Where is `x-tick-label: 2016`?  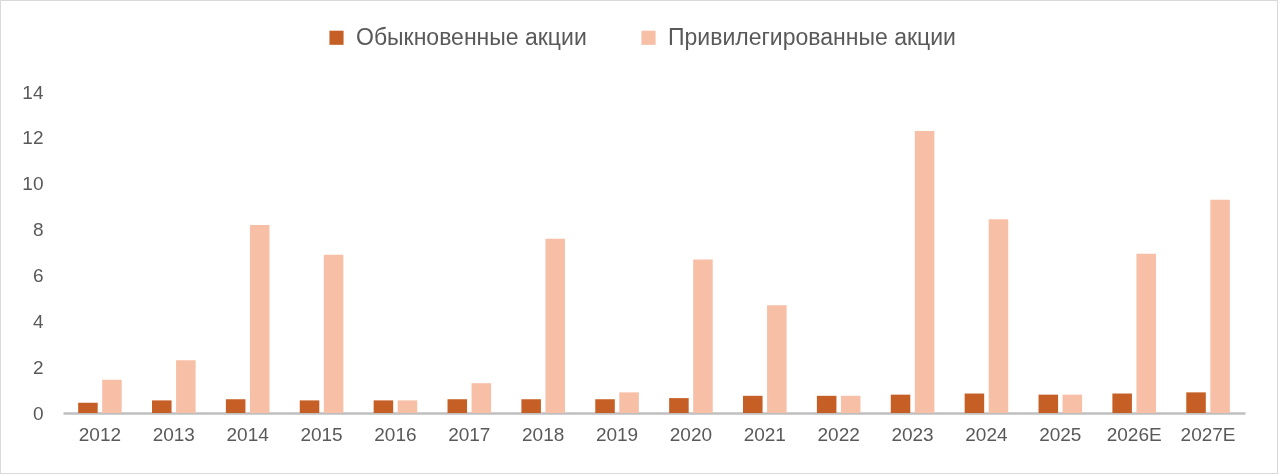 x-tick-label: 2016 is located at coordinates (395, 434).